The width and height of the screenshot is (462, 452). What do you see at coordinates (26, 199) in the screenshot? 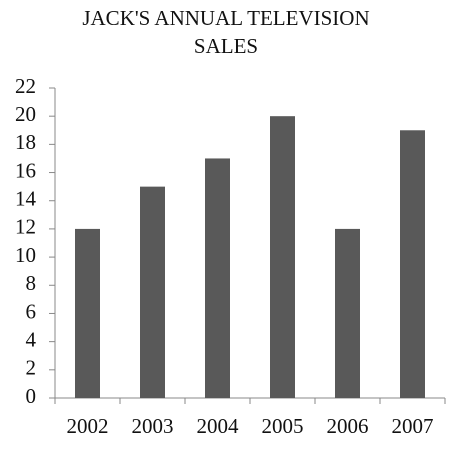
I see `y-tick-label: 14` at bounding box center [26, 199].